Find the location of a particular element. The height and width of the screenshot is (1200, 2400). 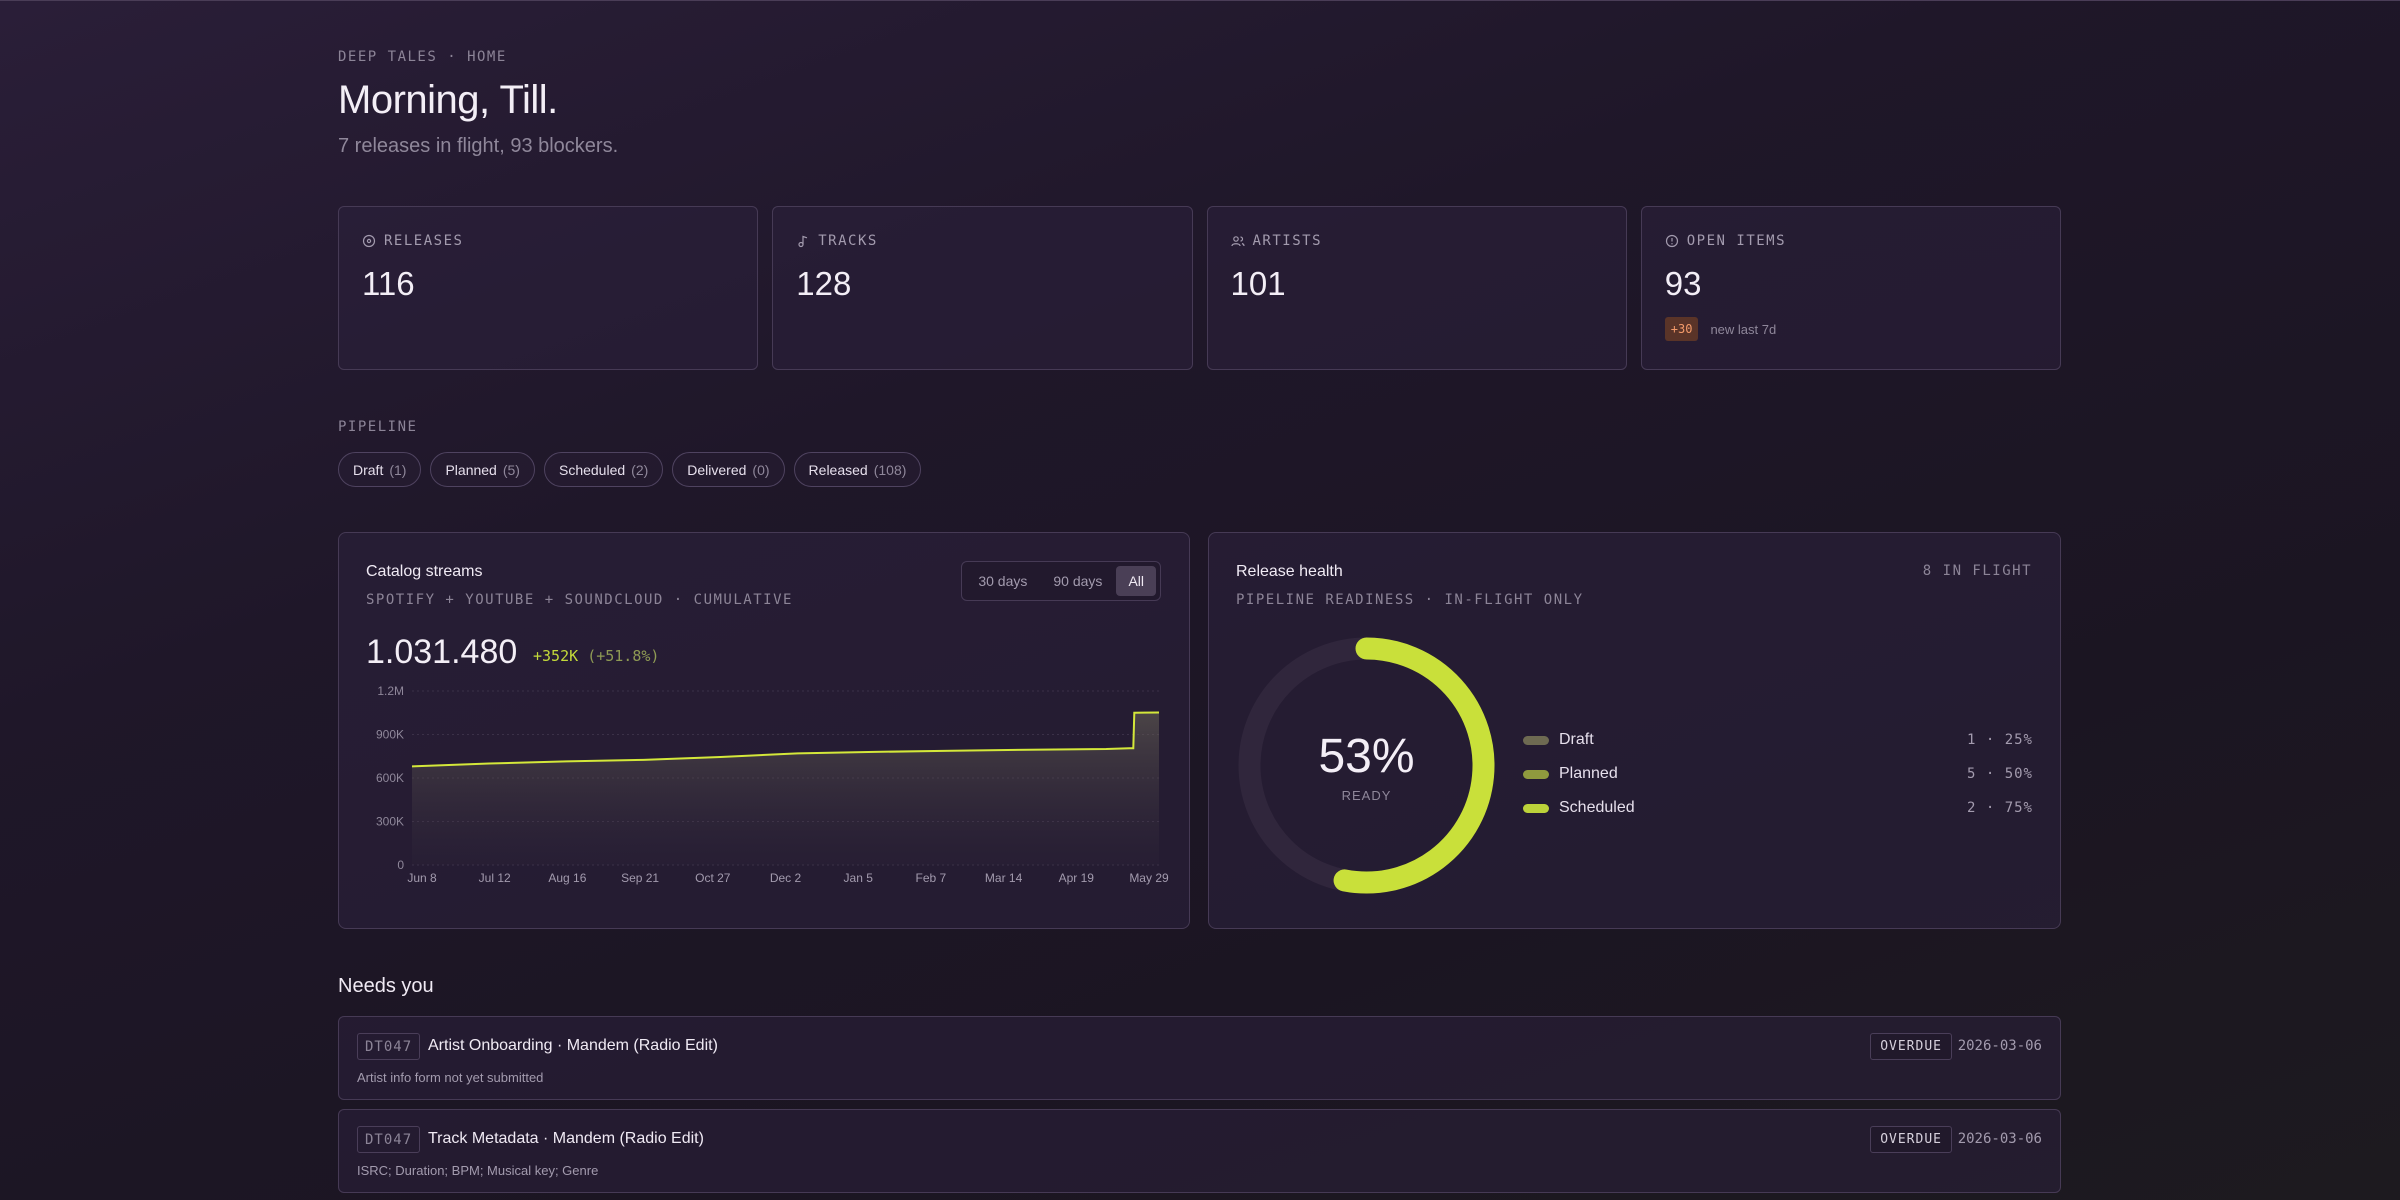

chip-name: Delivered is located at coordinates (717, 469).